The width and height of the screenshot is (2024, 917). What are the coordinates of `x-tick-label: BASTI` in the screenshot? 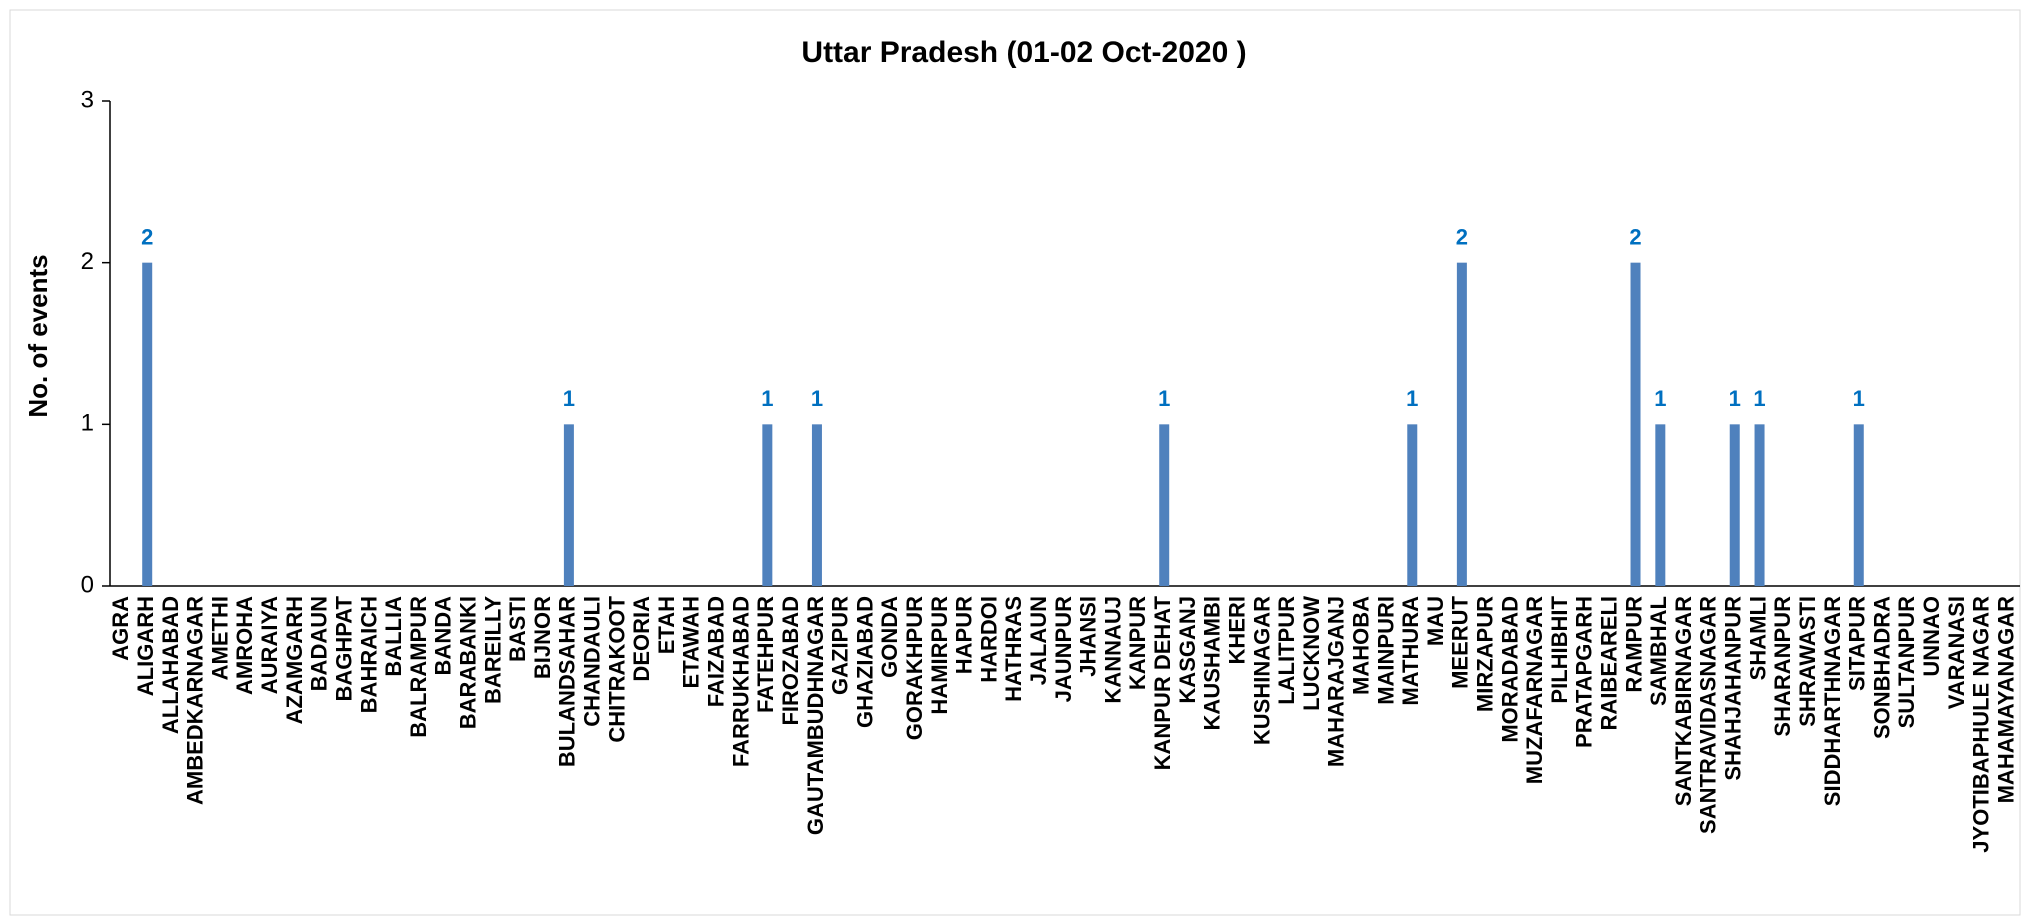 It's located at (517, 629).